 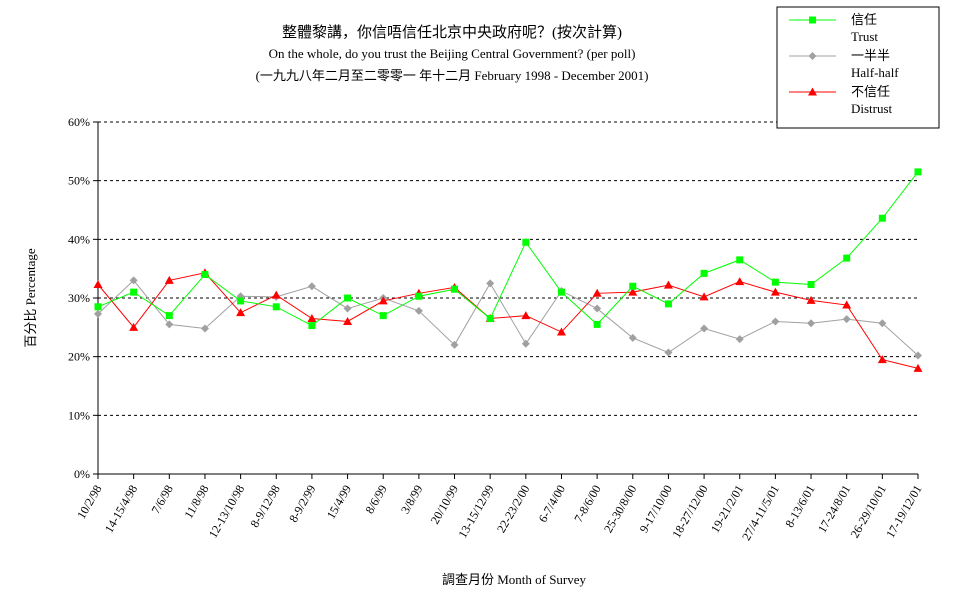 What do you see at coordinates (79, 415) in the screenshot?
I see `y-tick-label: 10%` at bounding box center [79, 415].